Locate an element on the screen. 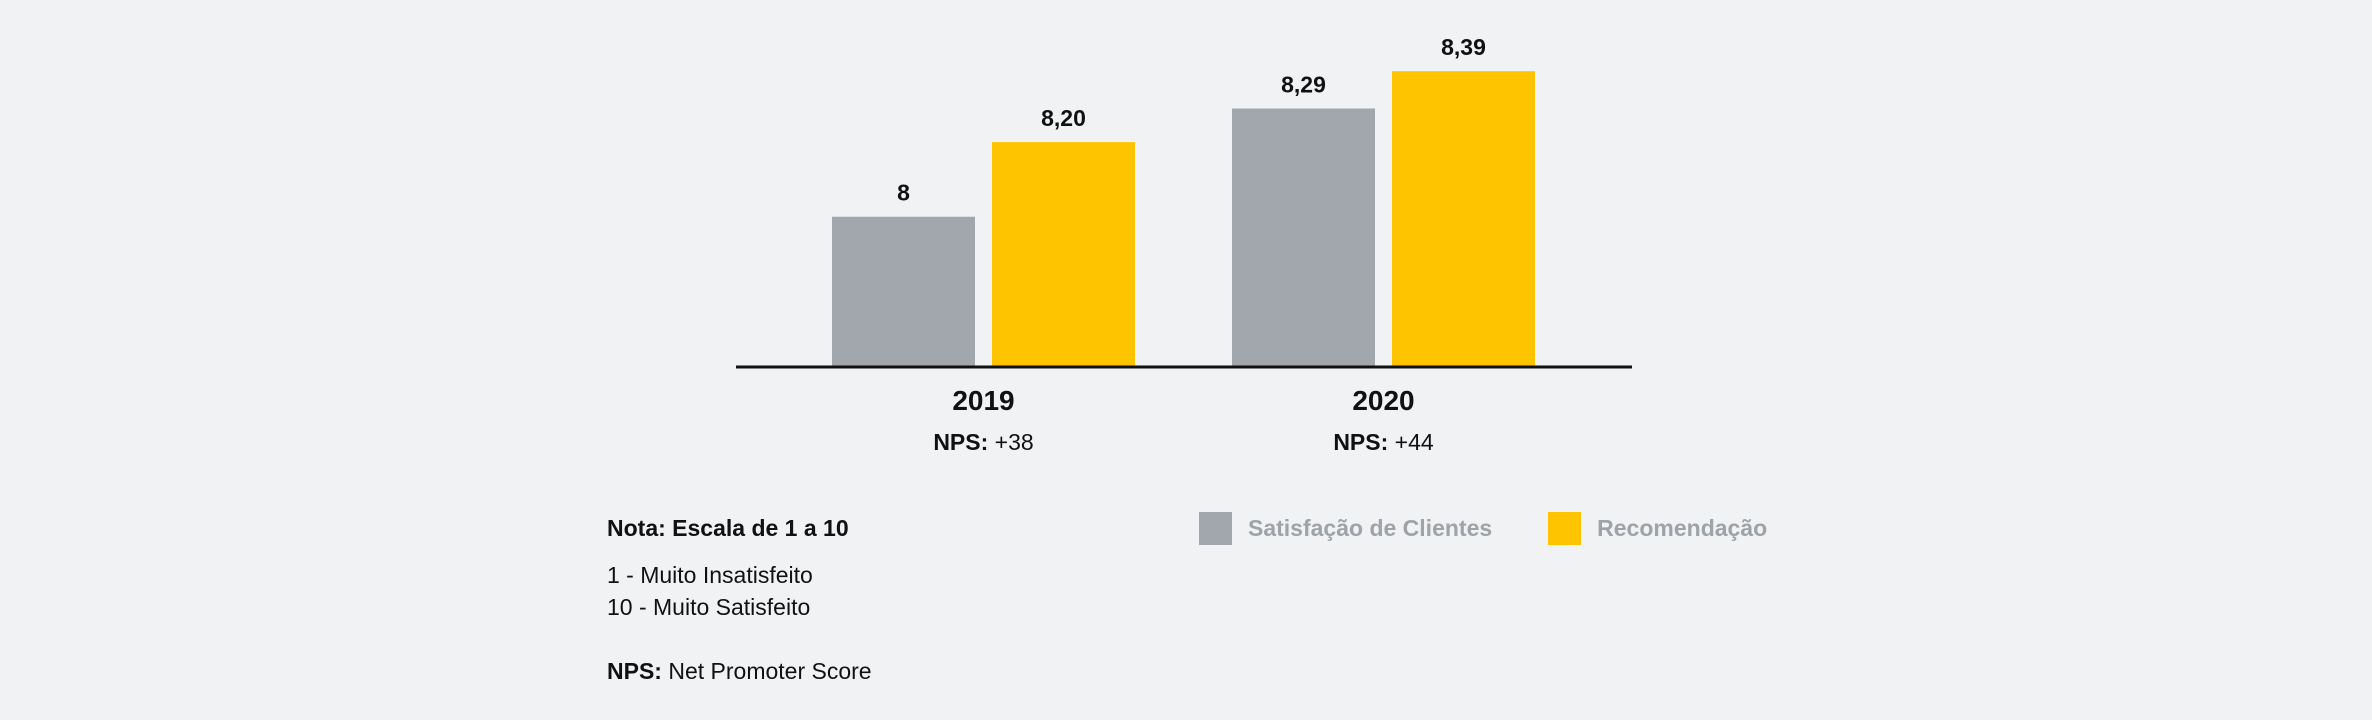  legend-item-recomendacao: Recomendação is located at coordinates (1657, 528).